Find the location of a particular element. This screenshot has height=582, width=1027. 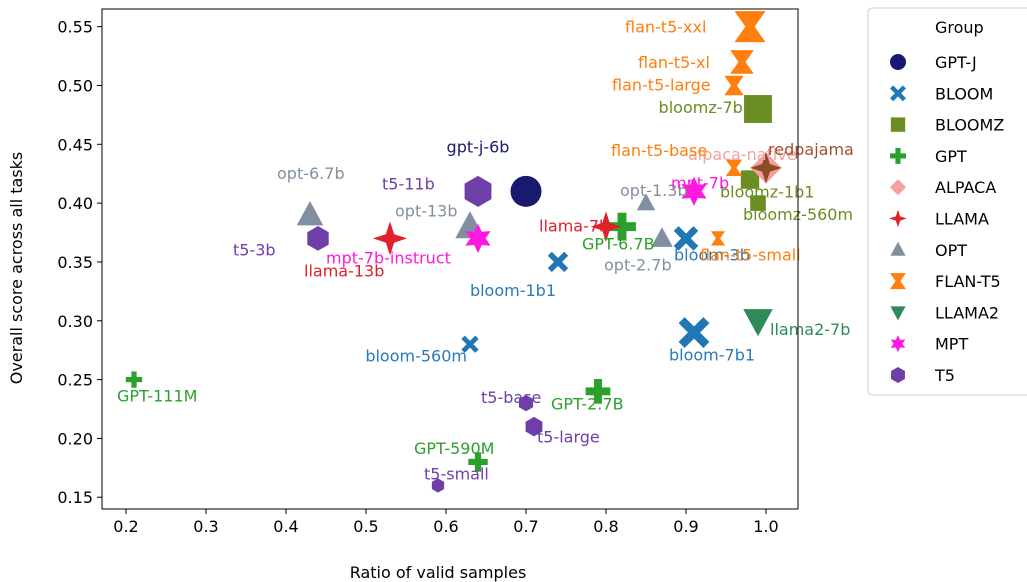

point-t5-base is located at coordinates (526, 403).